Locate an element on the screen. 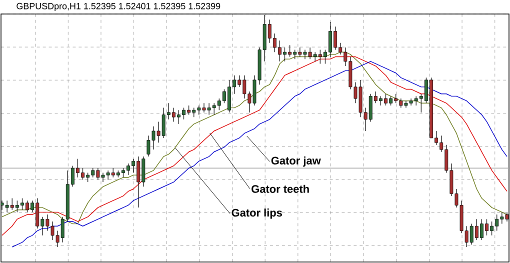  annotation: Gator jaw is located at coordinates (296, 161).